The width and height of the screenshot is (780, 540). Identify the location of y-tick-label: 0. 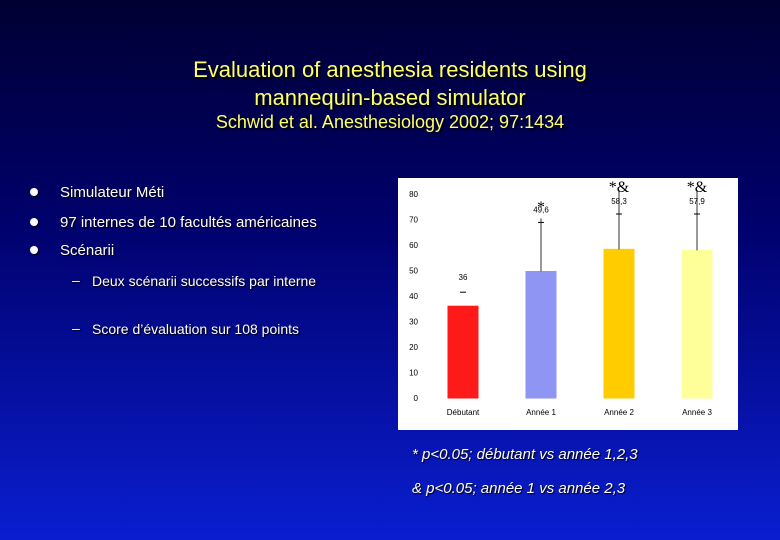
(416, 398).